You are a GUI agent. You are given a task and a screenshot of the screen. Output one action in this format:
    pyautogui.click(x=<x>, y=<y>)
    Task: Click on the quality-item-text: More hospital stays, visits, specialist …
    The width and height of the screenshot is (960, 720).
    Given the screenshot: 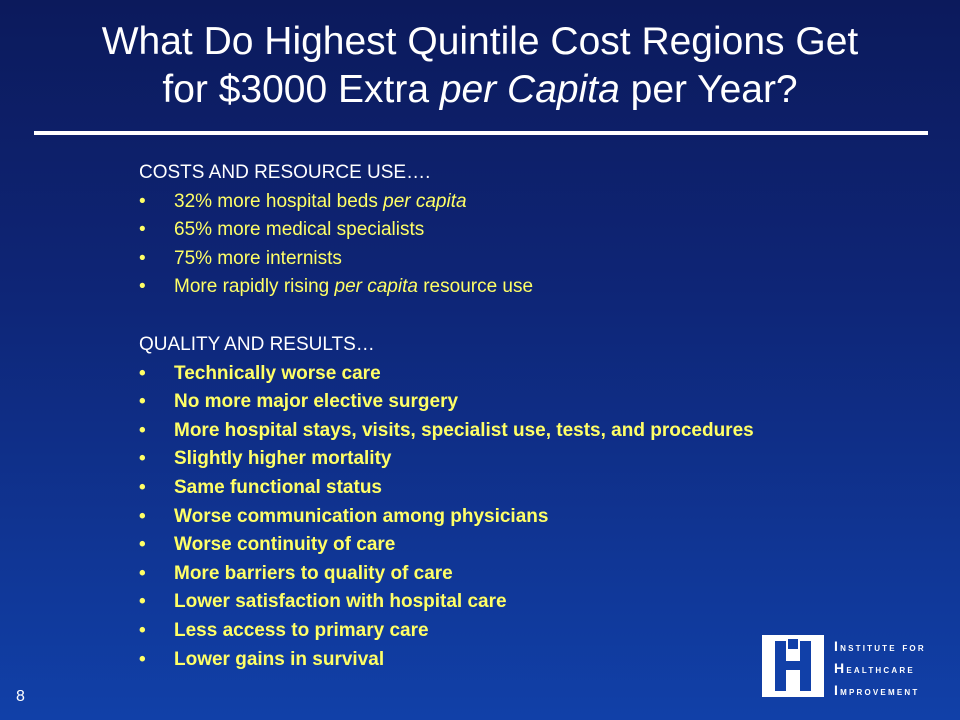 What is the action you would take?
    pyautogui.click(x=464, y=430)
    